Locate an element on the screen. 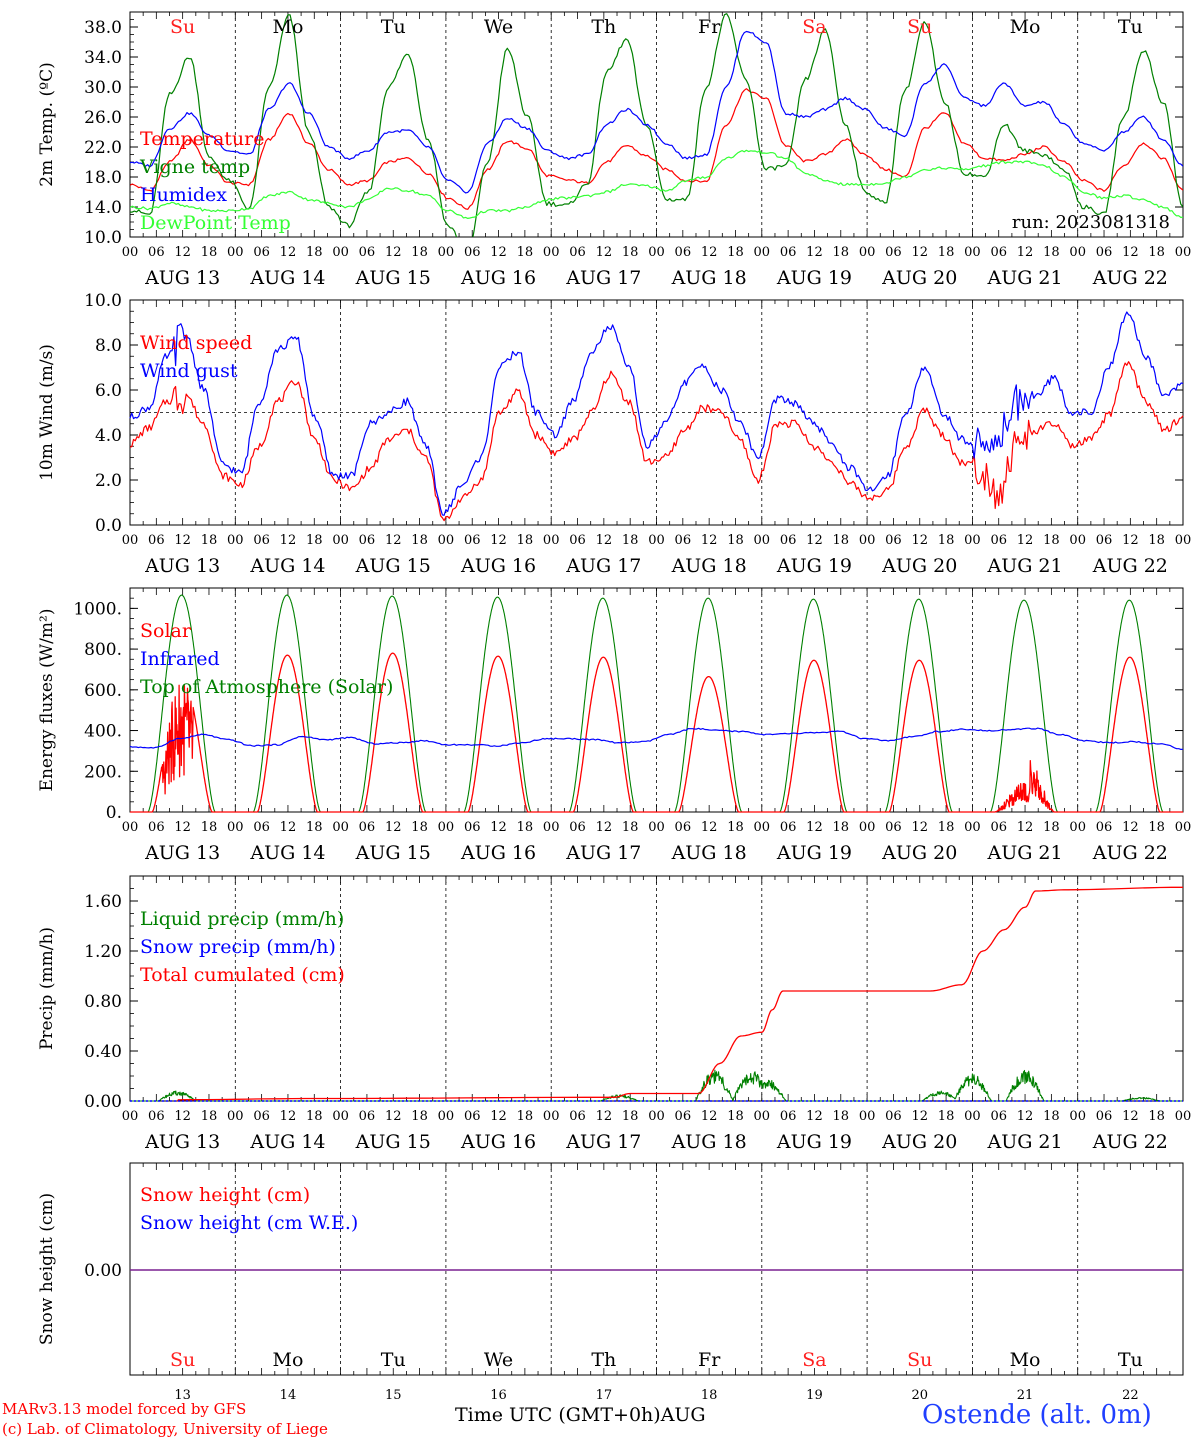 The image size is (1194, 1440). day-label: AUG 13 is located at coordinates (182, 853).